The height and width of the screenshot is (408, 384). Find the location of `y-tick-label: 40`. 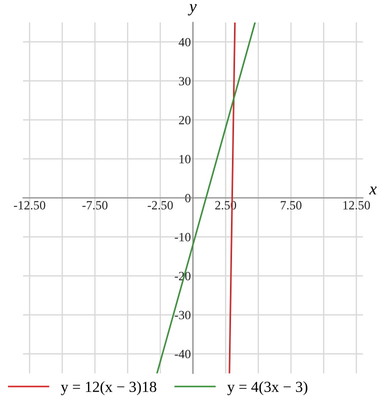

y-tick-label: 40 is located at coordinates (184, 42).